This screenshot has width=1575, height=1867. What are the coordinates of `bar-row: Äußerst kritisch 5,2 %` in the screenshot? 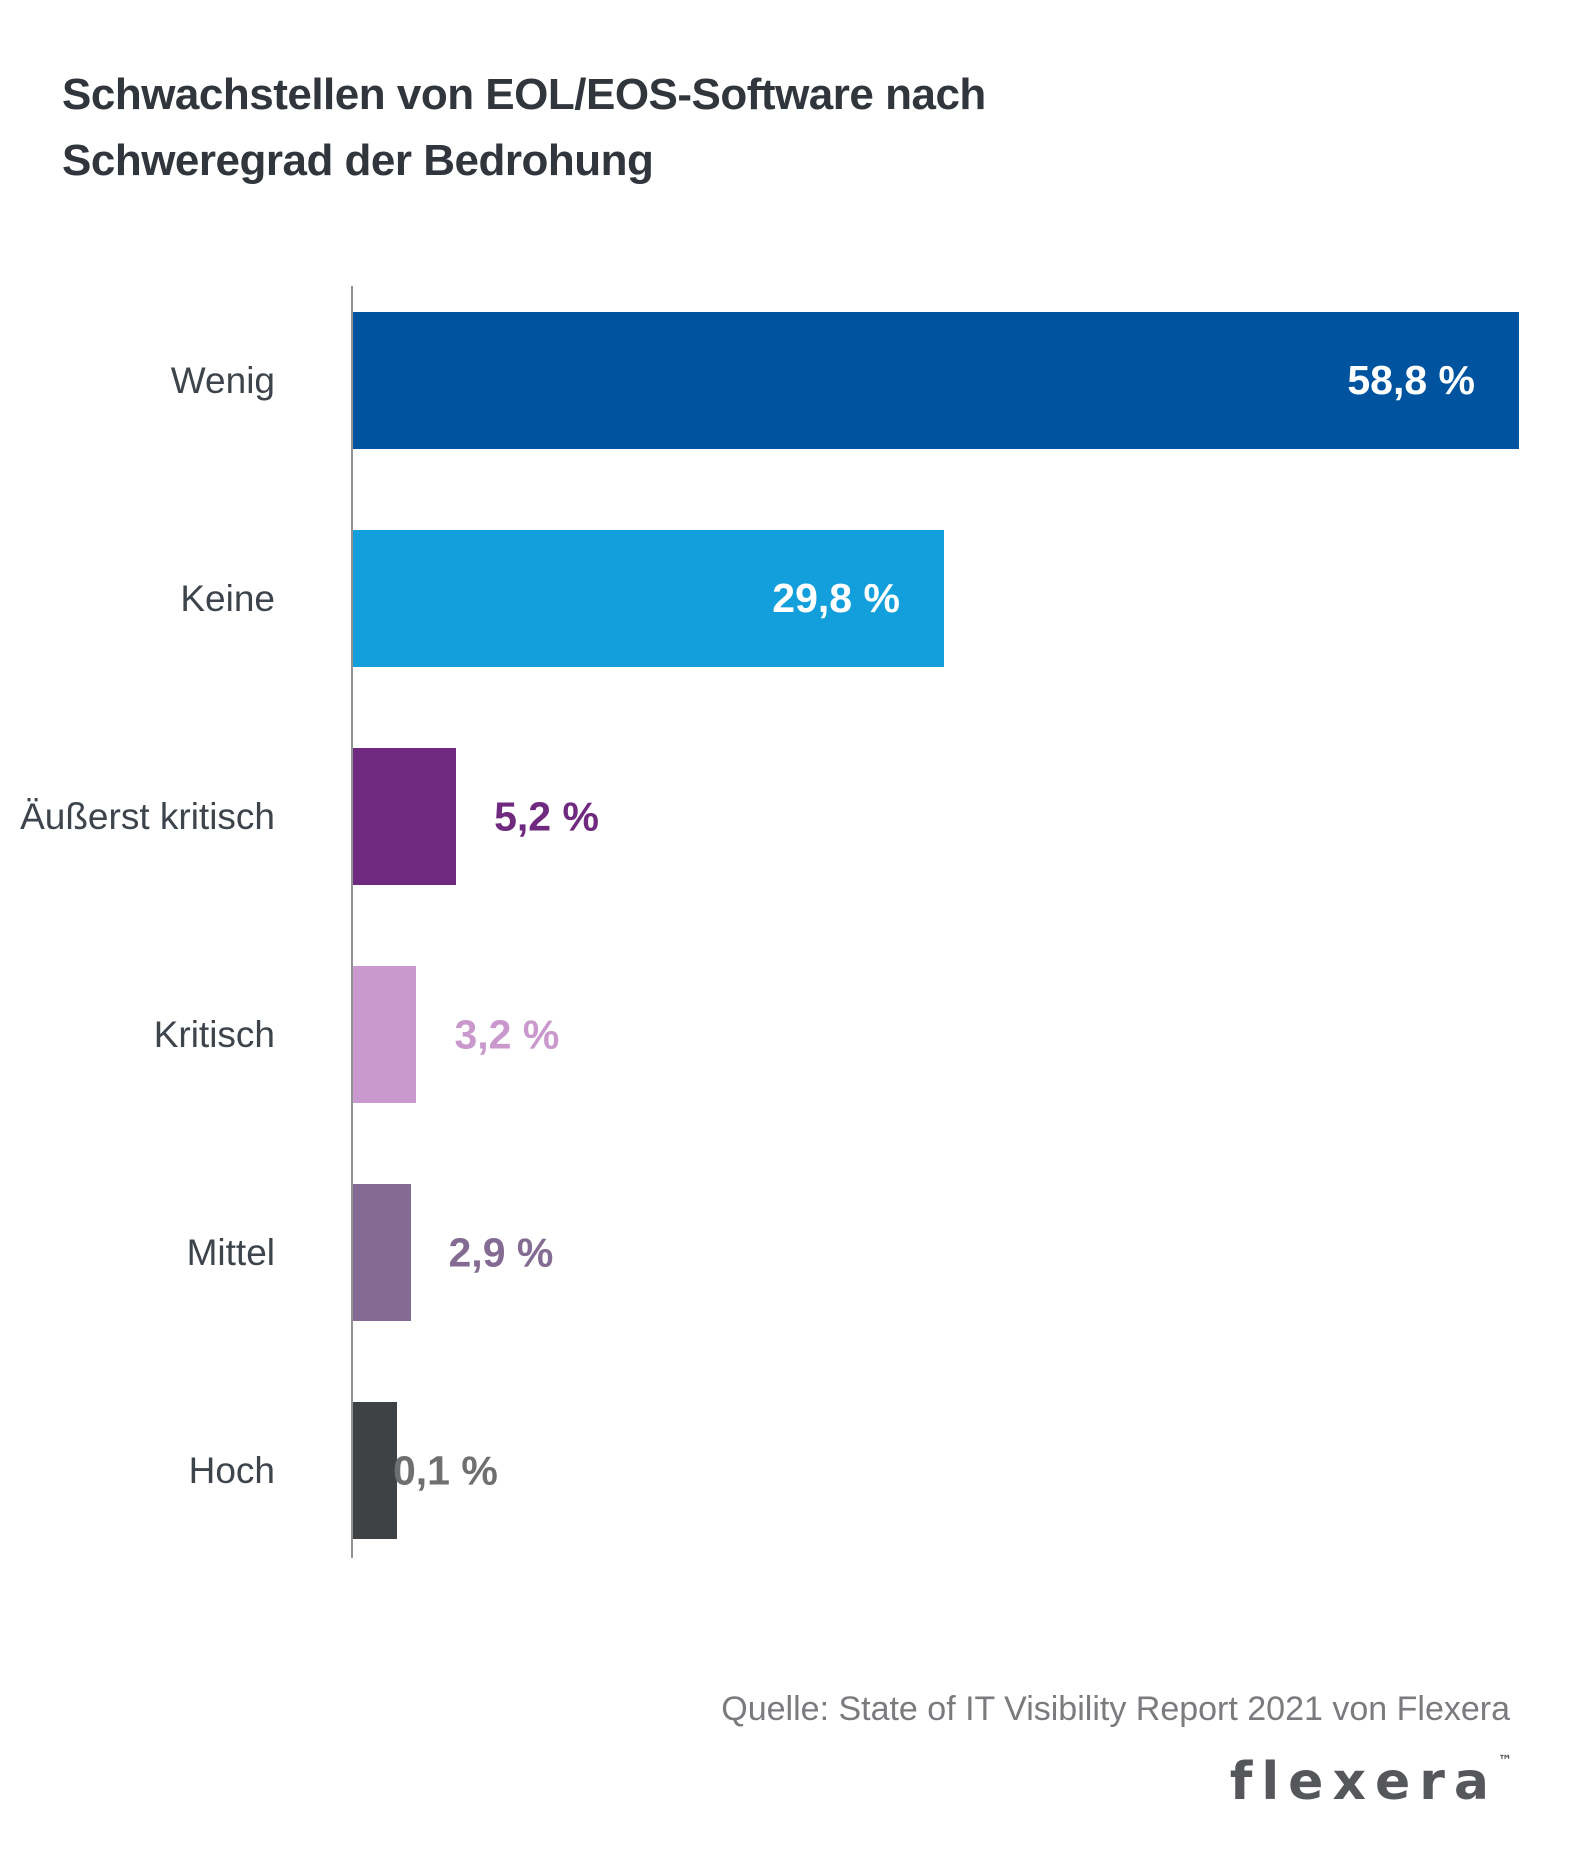 It's located at (759, 816).